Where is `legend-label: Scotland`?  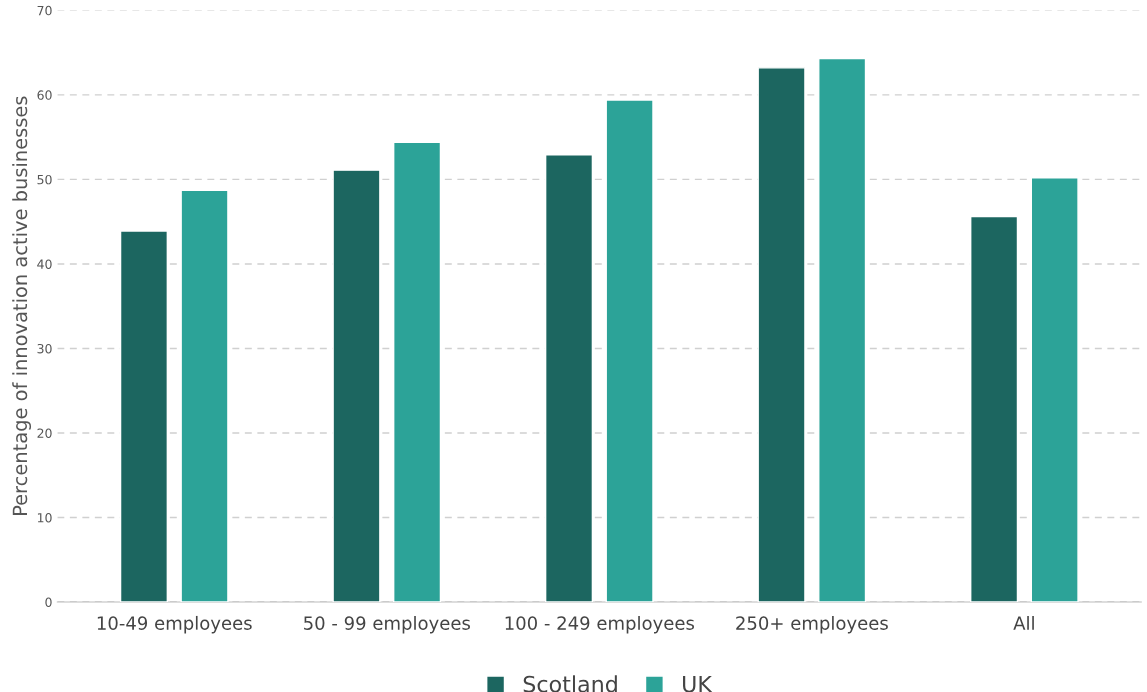
legend-label: Scotland is located at coordinates (570, 683).